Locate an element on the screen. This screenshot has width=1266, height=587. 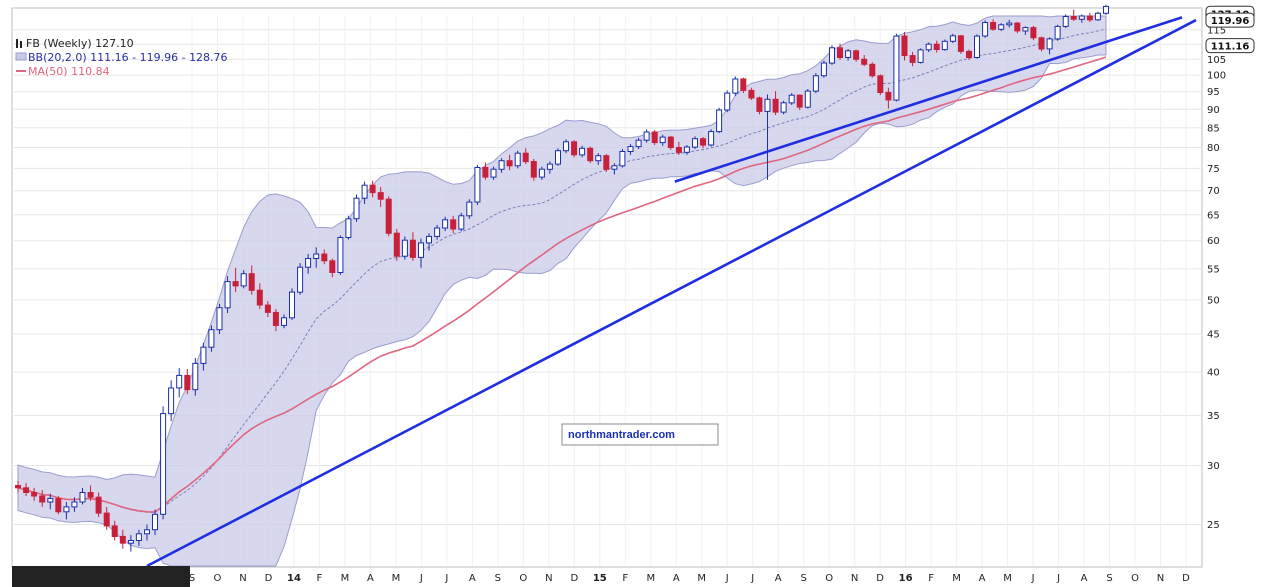
y-tick-label: 100 is located at coordinates (1216, 76).